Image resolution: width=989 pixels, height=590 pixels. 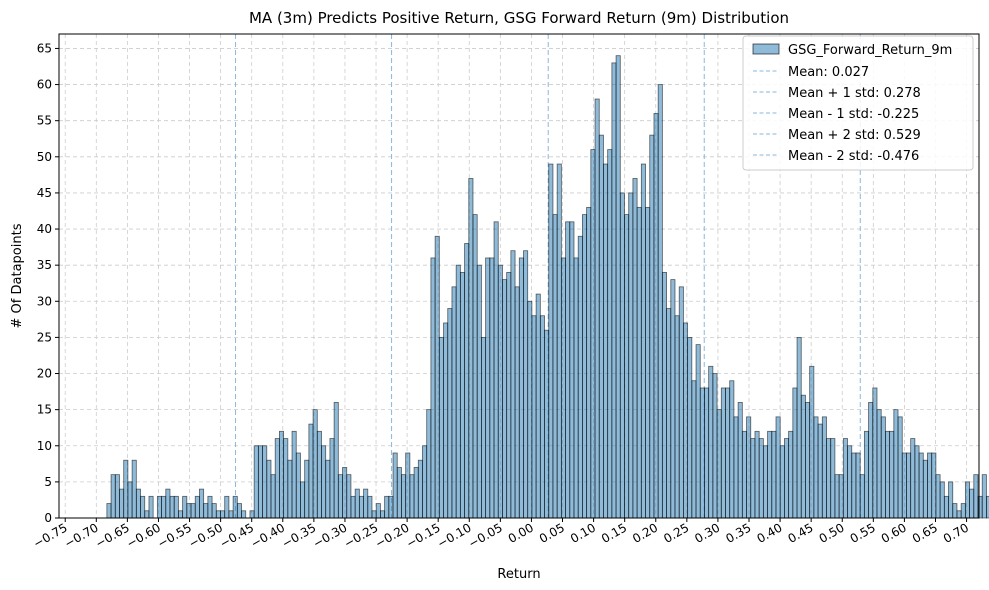 I want to click on x-tick-label: −0.60, so click(x=143, y=535).